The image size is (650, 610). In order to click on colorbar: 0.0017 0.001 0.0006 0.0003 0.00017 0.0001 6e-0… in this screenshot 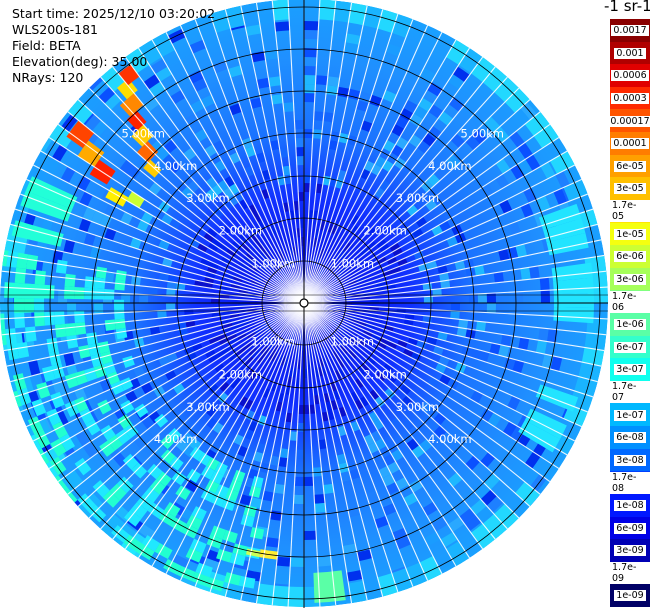, I will do `click(629, 313)`.